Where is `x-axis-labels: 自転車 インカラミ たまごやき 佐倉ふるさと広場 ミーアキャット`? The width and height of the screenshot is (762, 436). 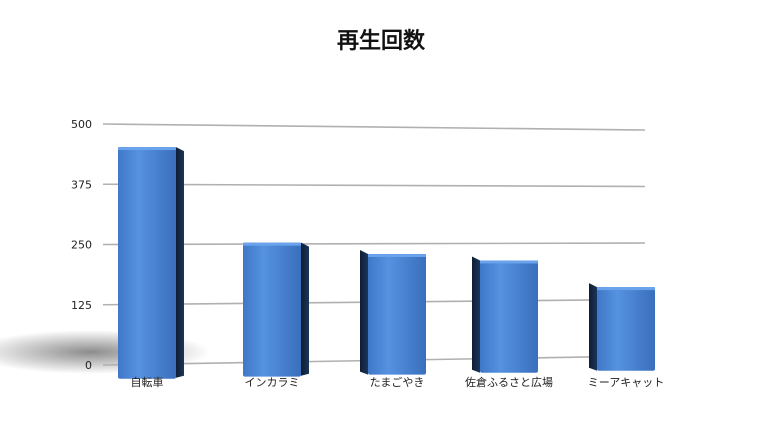
x-axis-labels: 自転車 インカラミ たまごやき 佐倉ふるさと広場 ミーアキャット is located at coordinates (398, 382).